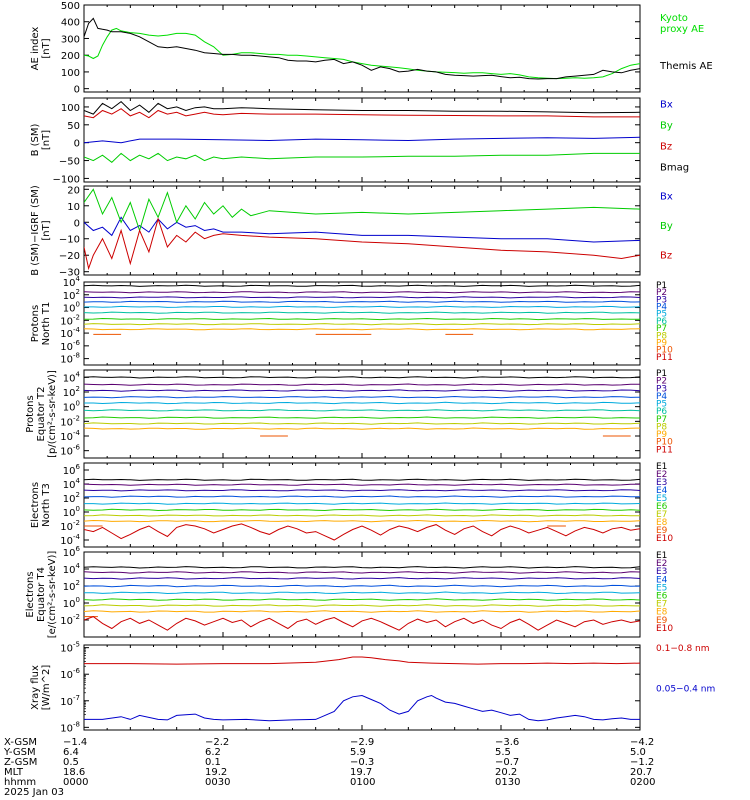  Describe the element at coordinates (682, 29) in the screenshot. I see `legend-label: proxy AE` at that location.